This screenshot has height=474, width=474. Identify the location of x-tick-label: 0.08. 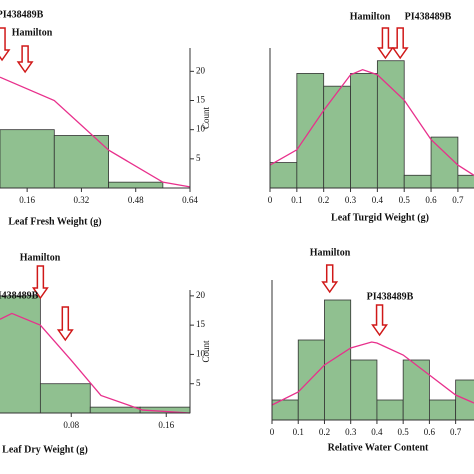
(71, 425).